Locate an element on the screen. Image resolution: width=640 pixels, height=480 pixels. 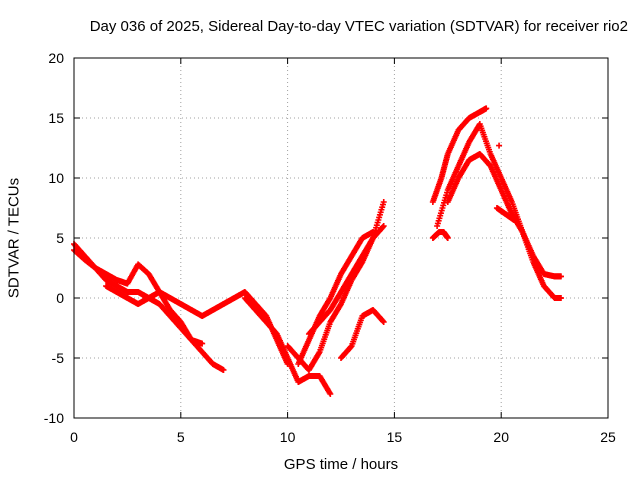
x-tick-label: 15 is located at coordinates (395, 437).